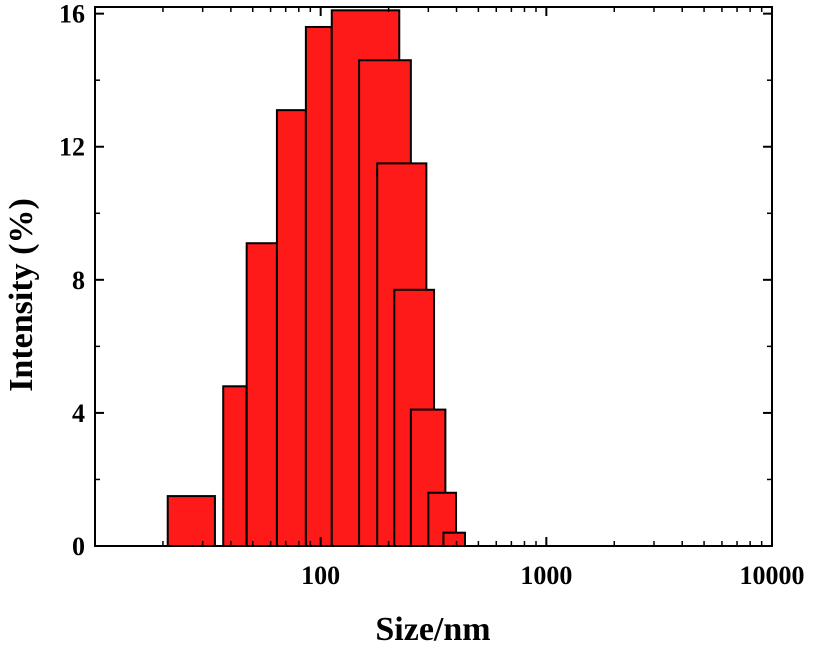 This screenshot has height=645, width=820. I want to click on y-tick-label: 16, so click(72, 14).